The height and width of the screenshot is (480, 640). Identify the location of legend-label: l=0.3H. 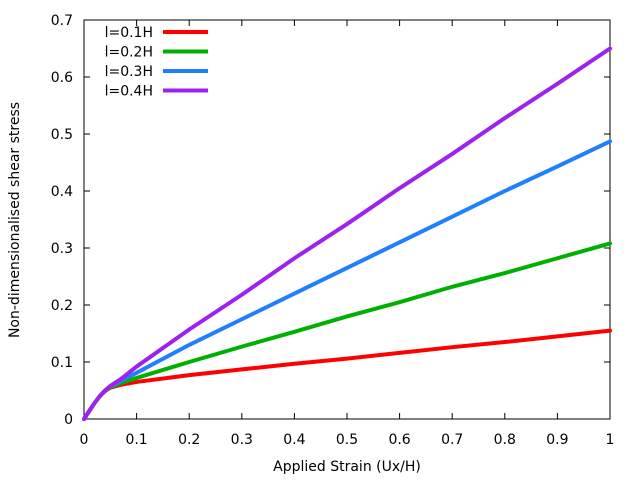
(129, 72).